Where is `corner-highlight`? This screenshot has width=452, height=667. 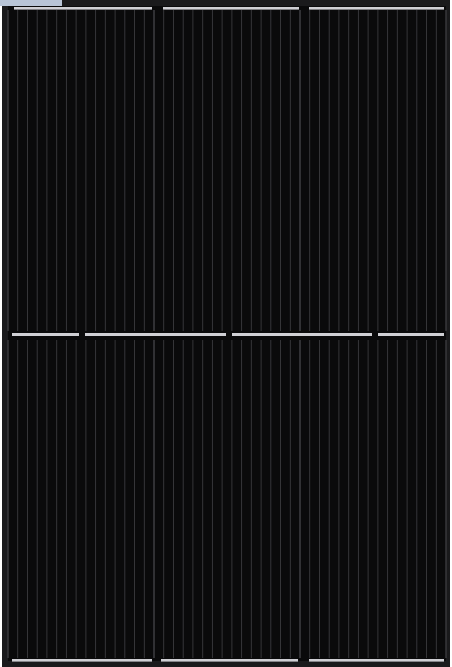 corner-highlight is located at coordinates (31, 3).